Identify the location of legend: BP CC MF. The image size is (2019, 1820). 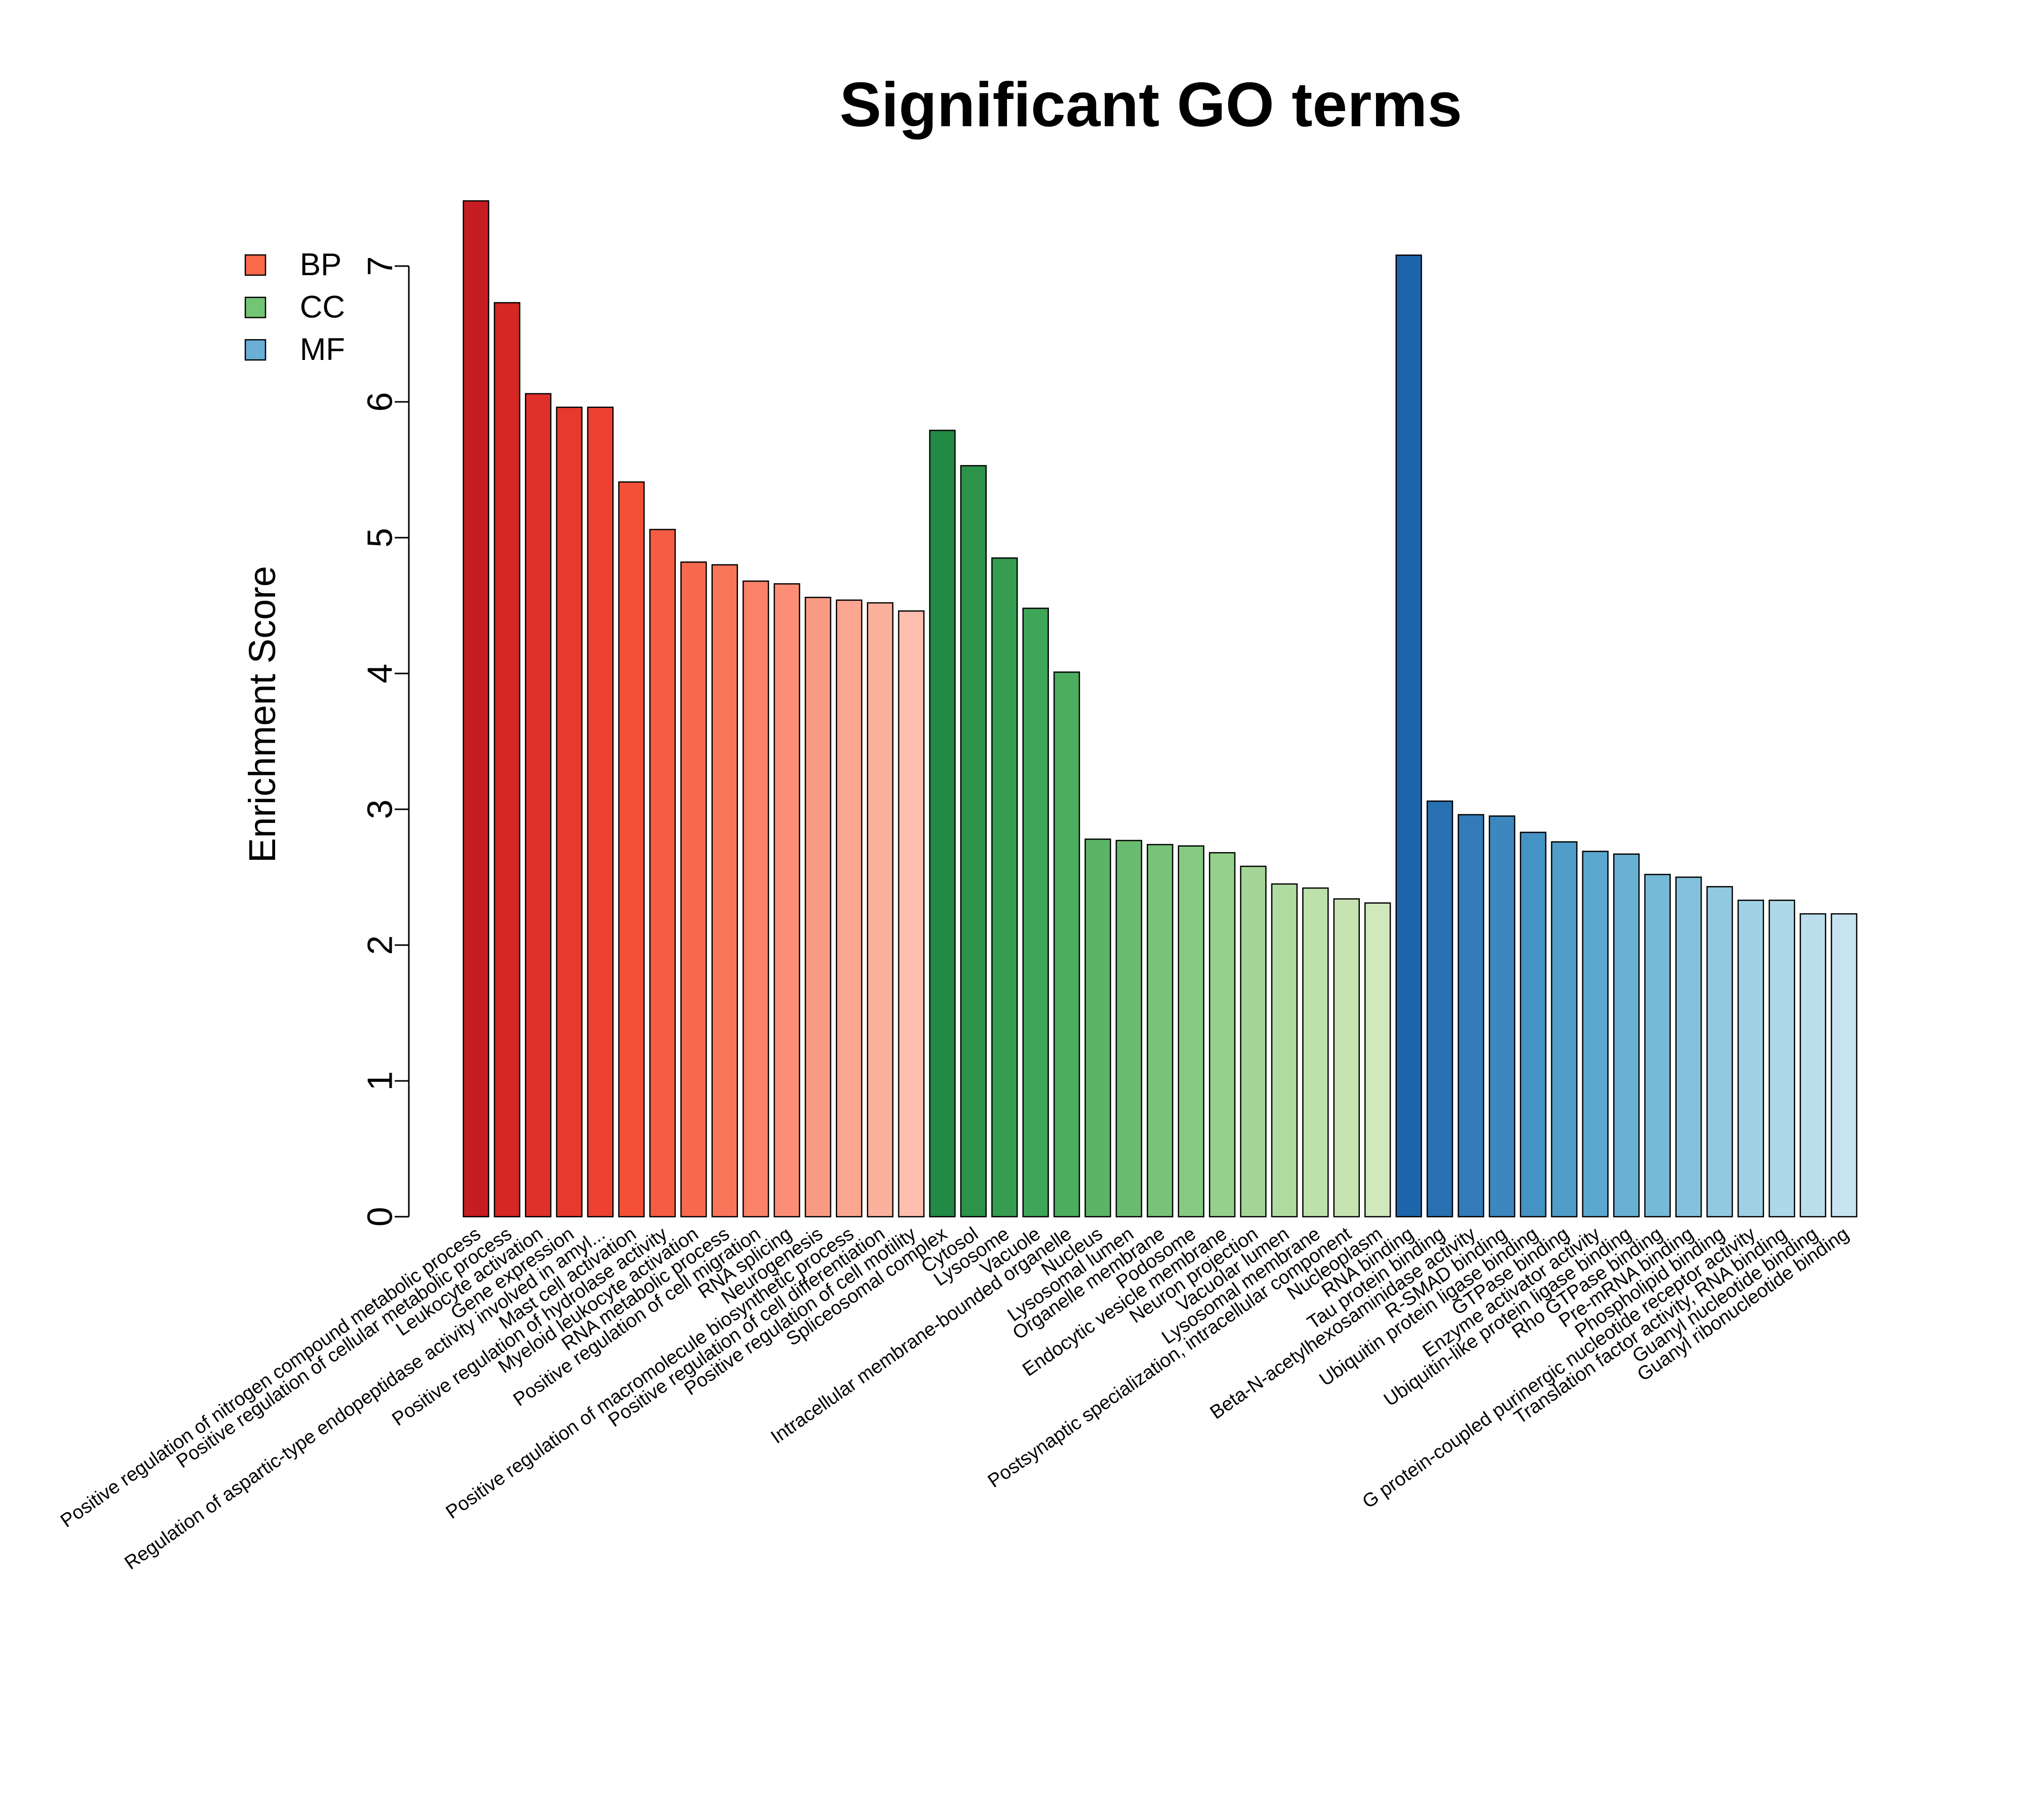
(295, 307).